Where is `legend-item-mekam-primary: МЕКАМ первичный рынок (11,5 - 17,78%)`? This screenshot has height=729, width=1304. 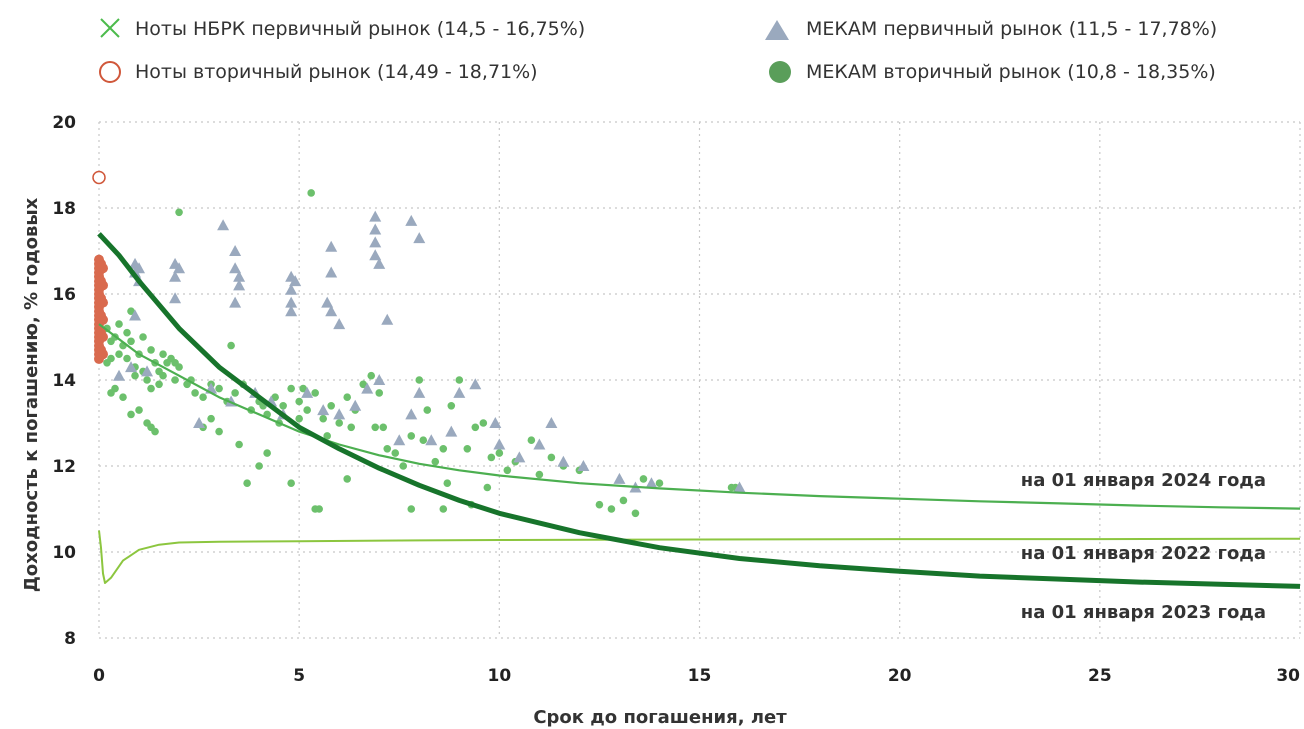
legend-item-mekam-primary: МЕКАМ первичный рынок (11,5 - 17,78%) is located at coordinates (991, 29).